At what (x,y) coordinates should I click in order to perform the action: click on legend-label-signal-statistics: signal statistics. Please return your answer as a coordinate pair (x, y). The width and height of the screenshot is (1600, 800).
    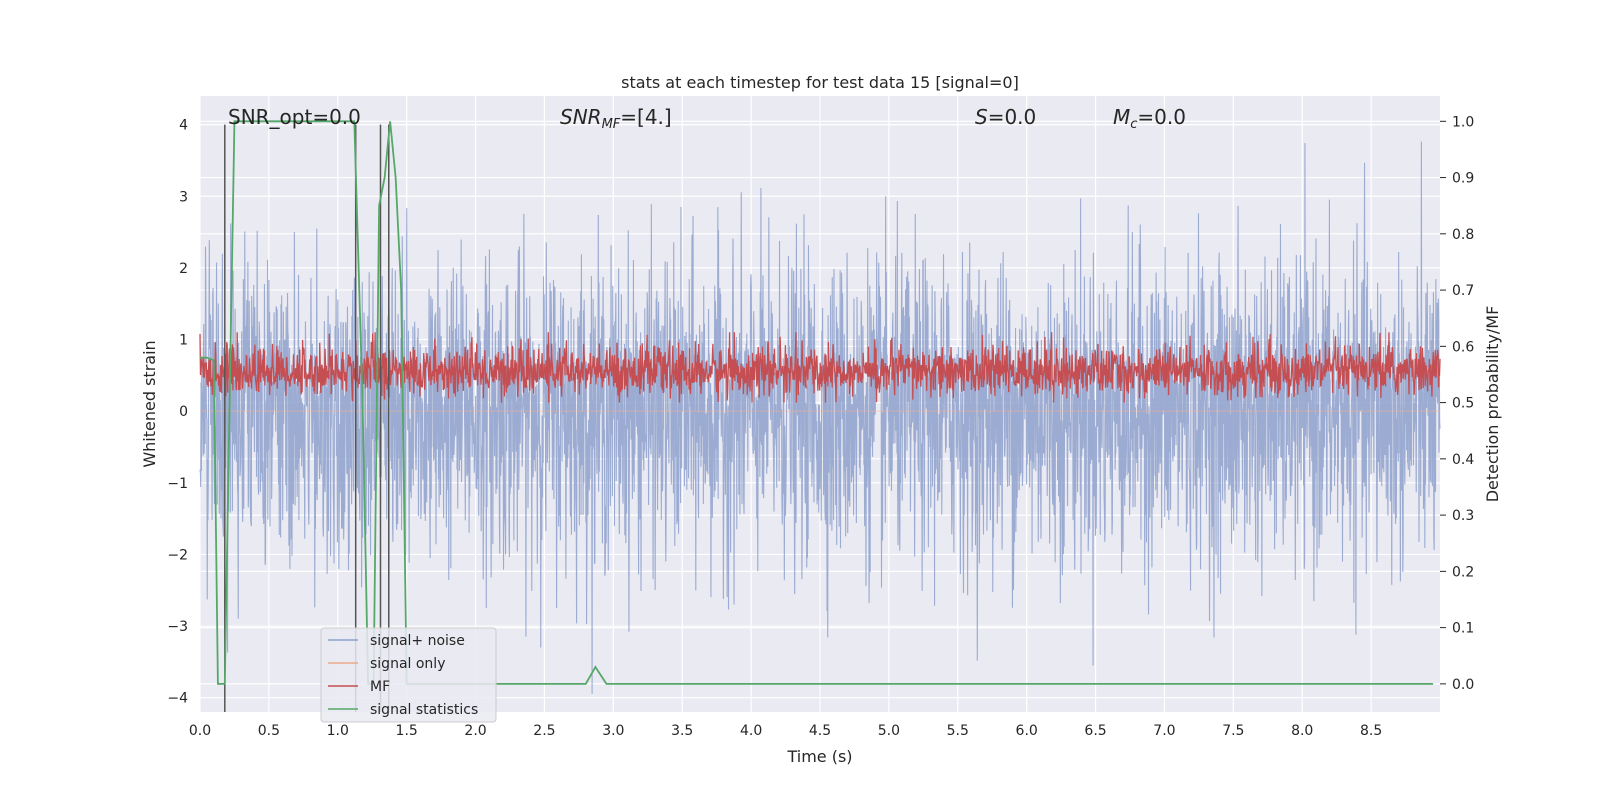
    Looking at the image, I should click on (424, 710).